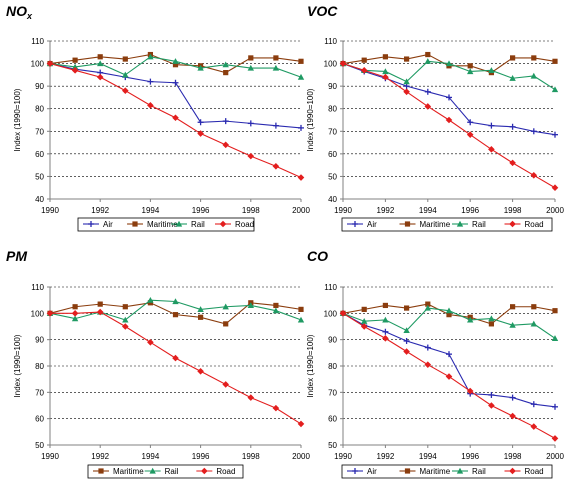  Describe the element at coordinates (449, 99) in the screenshot. I see `series-air` at that location.